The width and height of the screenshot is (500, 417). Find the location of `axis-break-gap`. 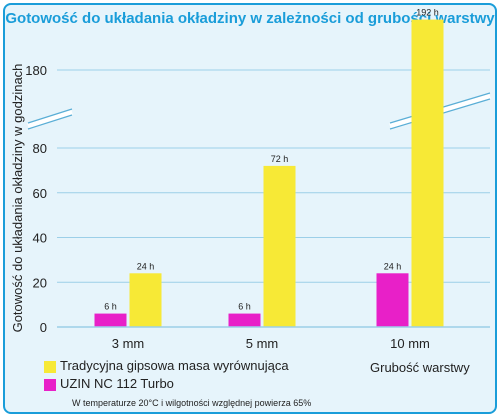

axis-break-gap is located at coordinates (50, 119).